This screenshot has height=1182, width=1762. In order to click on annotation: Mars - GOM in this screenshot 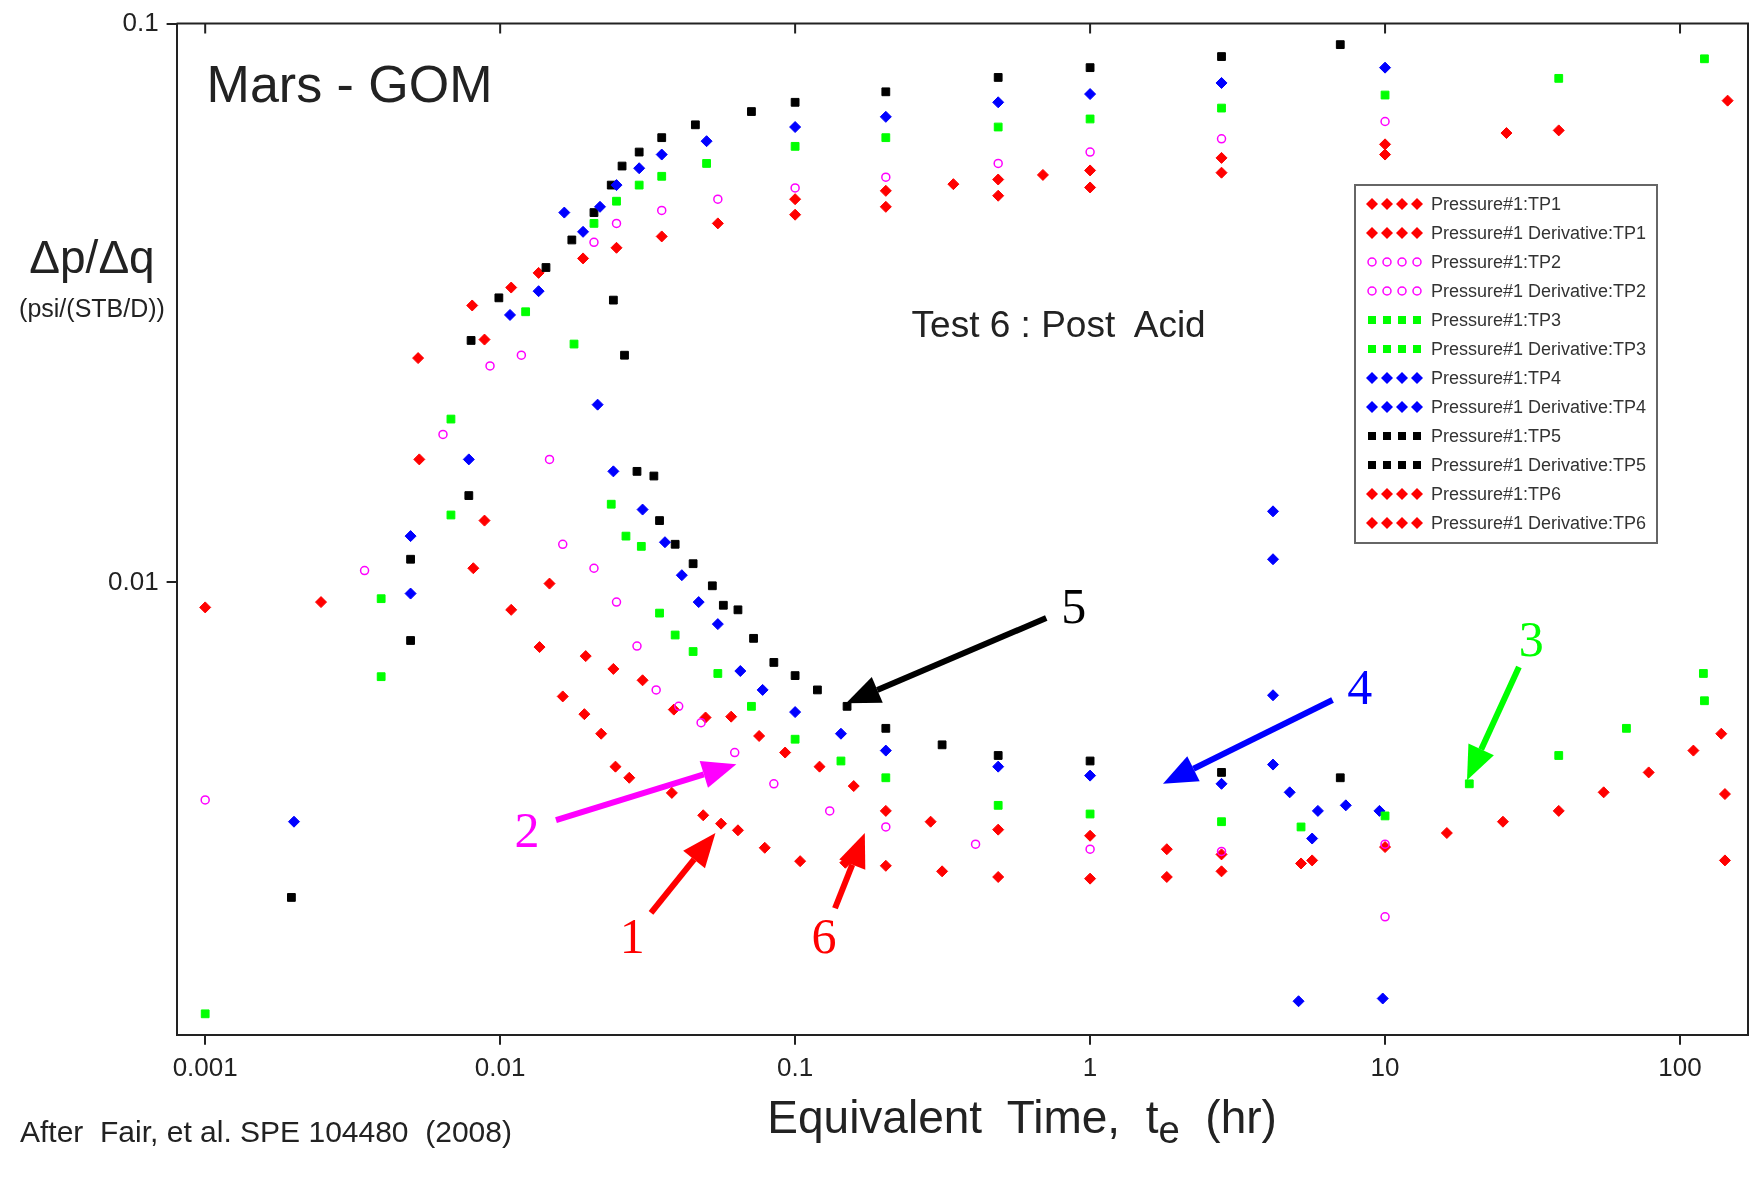, I will do `click(349, 83)`.